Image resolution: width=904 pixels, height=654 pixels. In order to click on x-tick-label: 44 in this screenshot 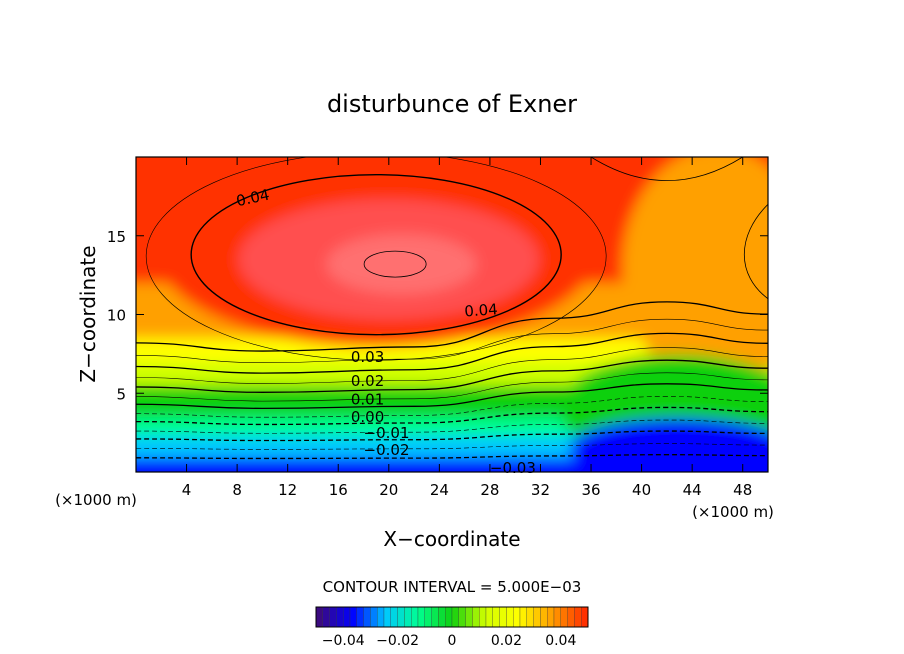, I will do `click(692, 490)`.